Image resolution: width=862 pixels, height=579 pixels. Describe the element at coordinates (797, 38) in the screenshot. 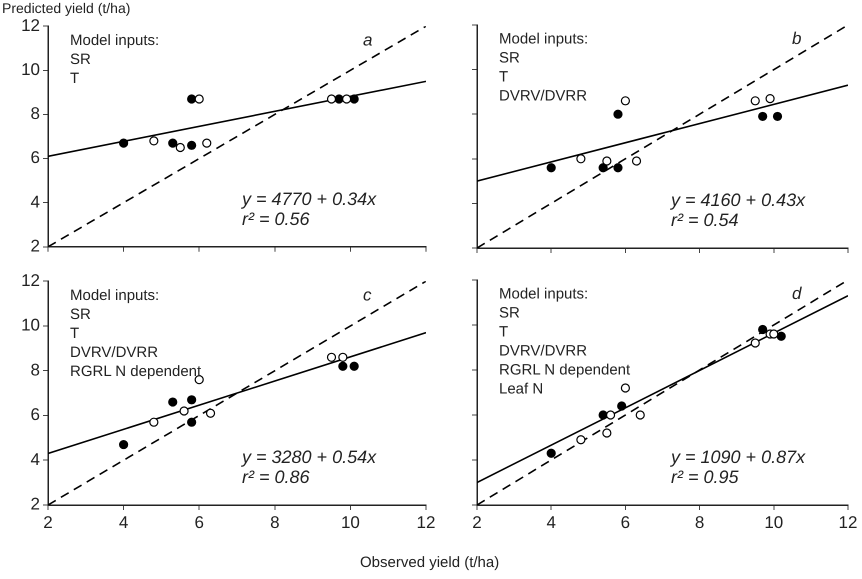

I see `annotation: b` at that location.